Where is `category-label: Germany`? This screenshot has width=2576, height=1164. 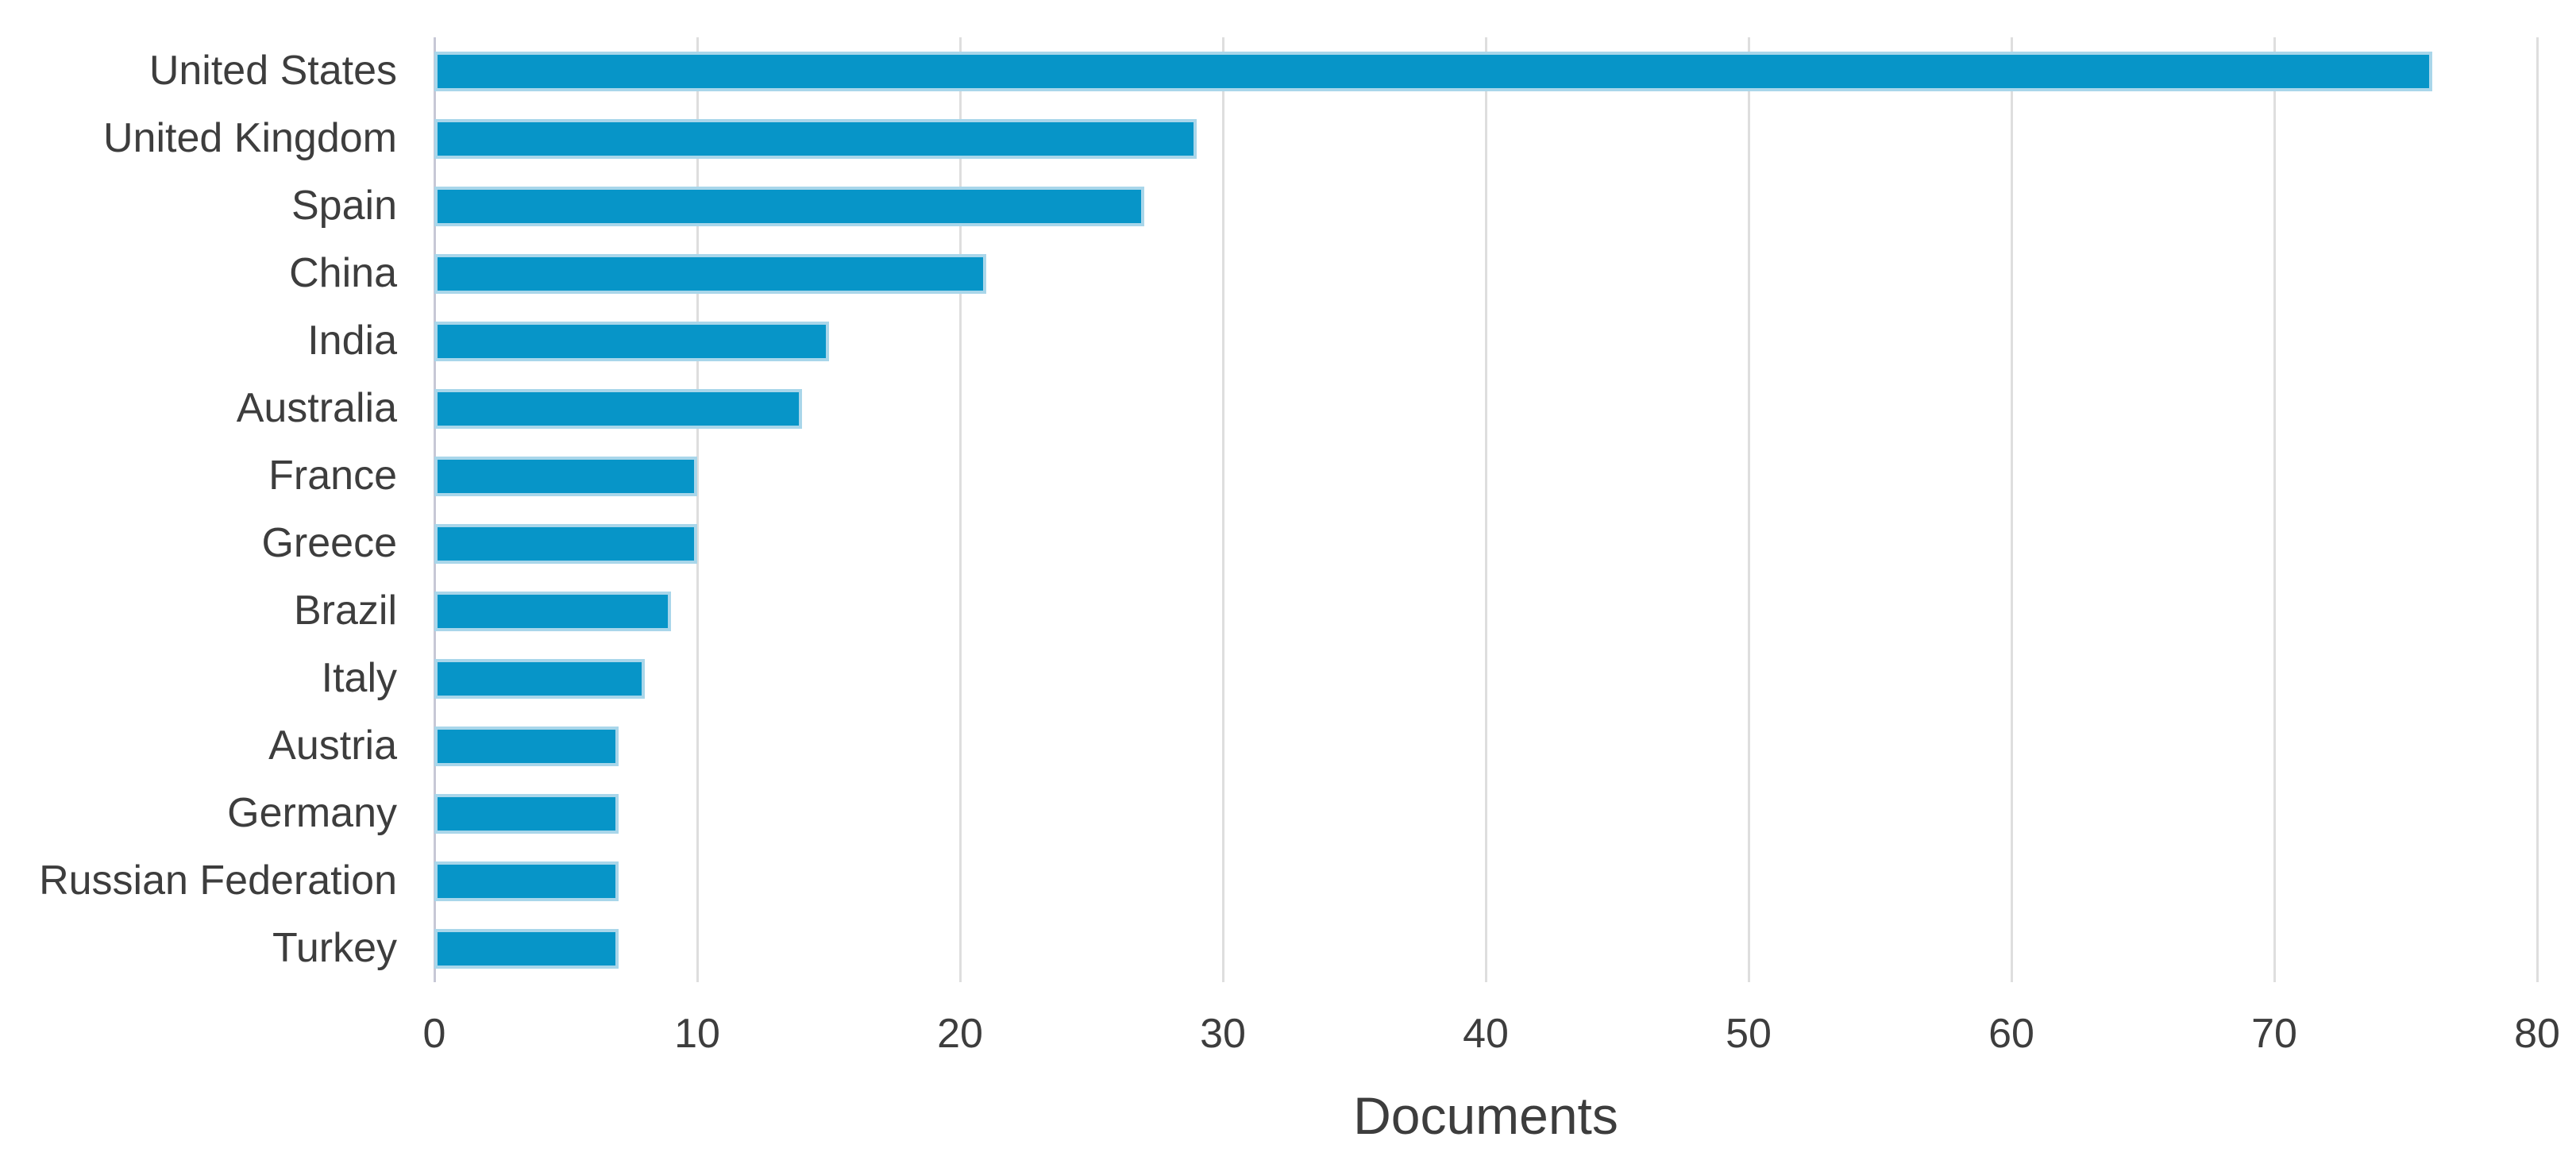 category-label: Germany is located at coordinates (312, 812).